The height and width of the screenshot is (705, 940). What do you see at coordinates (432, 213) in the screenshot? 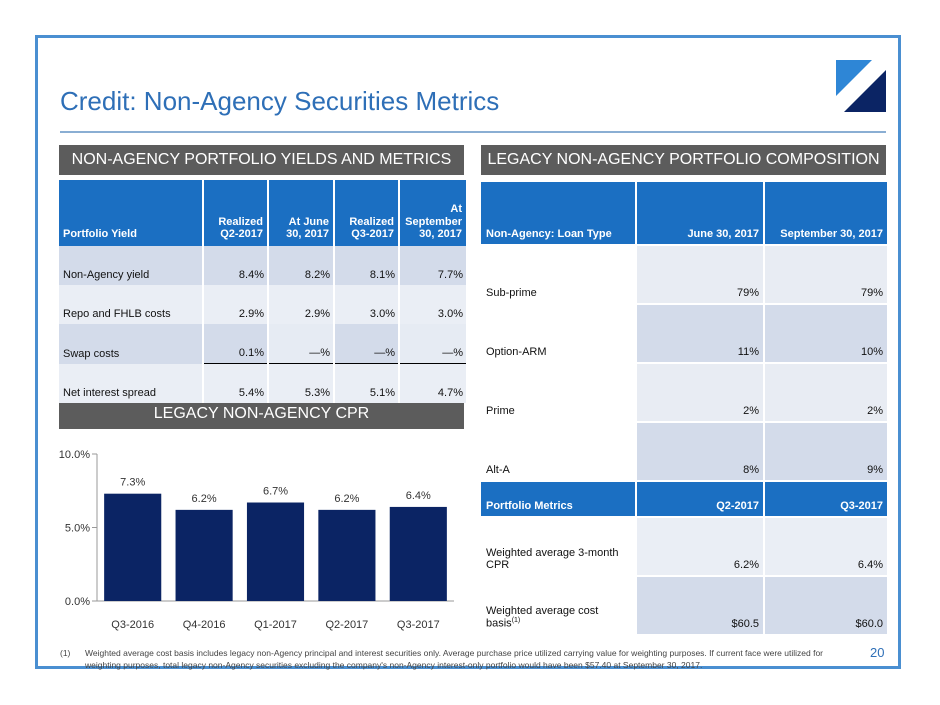
I see `yield-header-col: At September 30, 2017` at bounding box center [432, 213].